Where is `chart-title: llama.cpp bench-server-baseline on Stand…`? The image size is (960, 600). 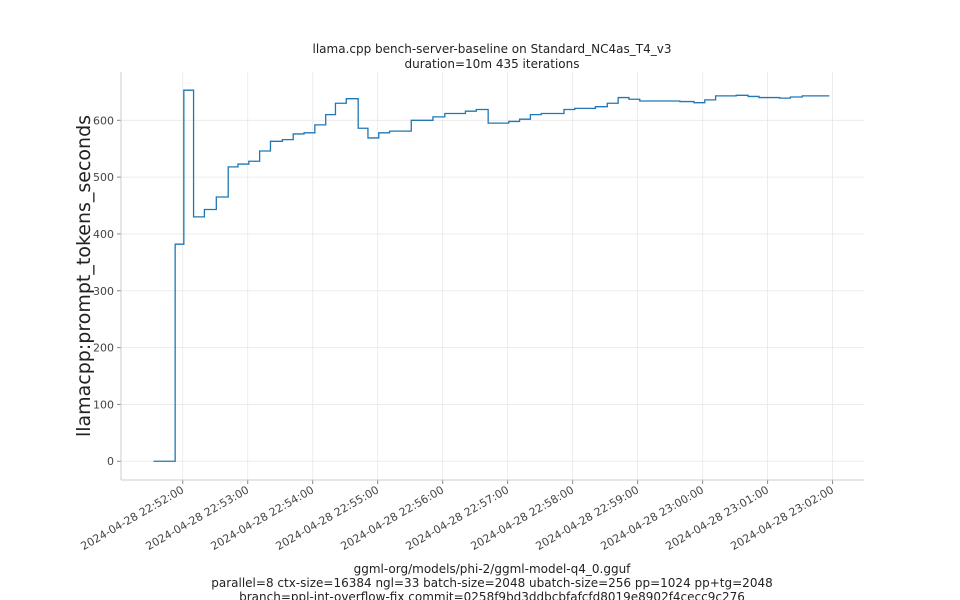
chart-title: llama.cpp bench-server-baseline on Stand… is located at coordinates (492, 49).